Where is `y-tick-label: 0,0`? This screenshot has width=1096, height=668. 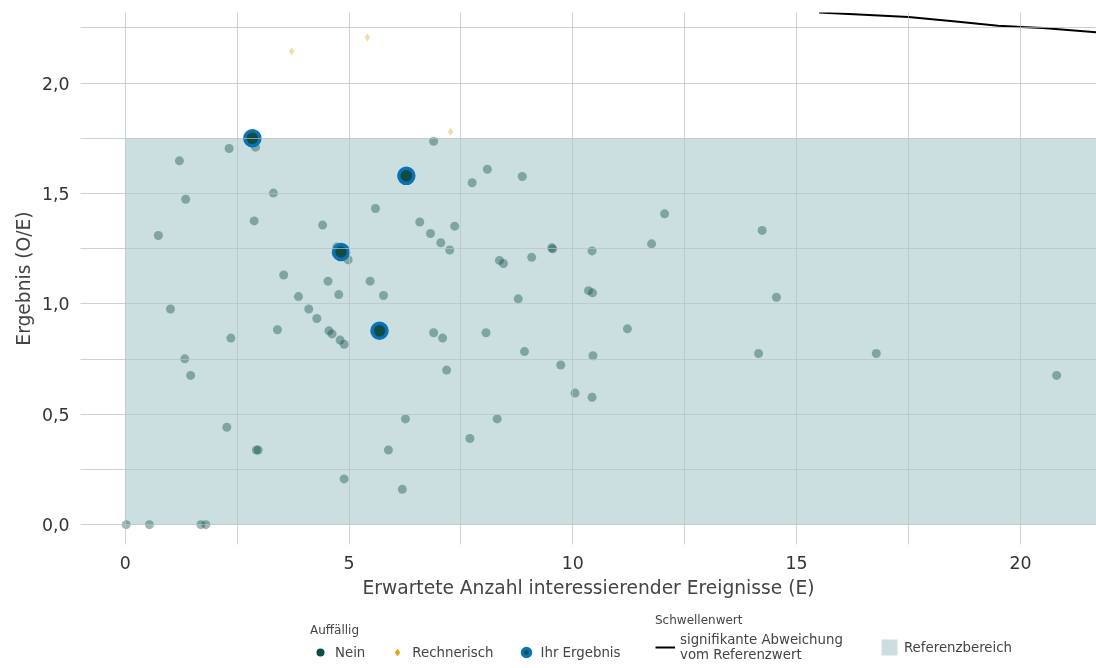
y-tick-label: 0,0 is located at coordinates (55, 525).